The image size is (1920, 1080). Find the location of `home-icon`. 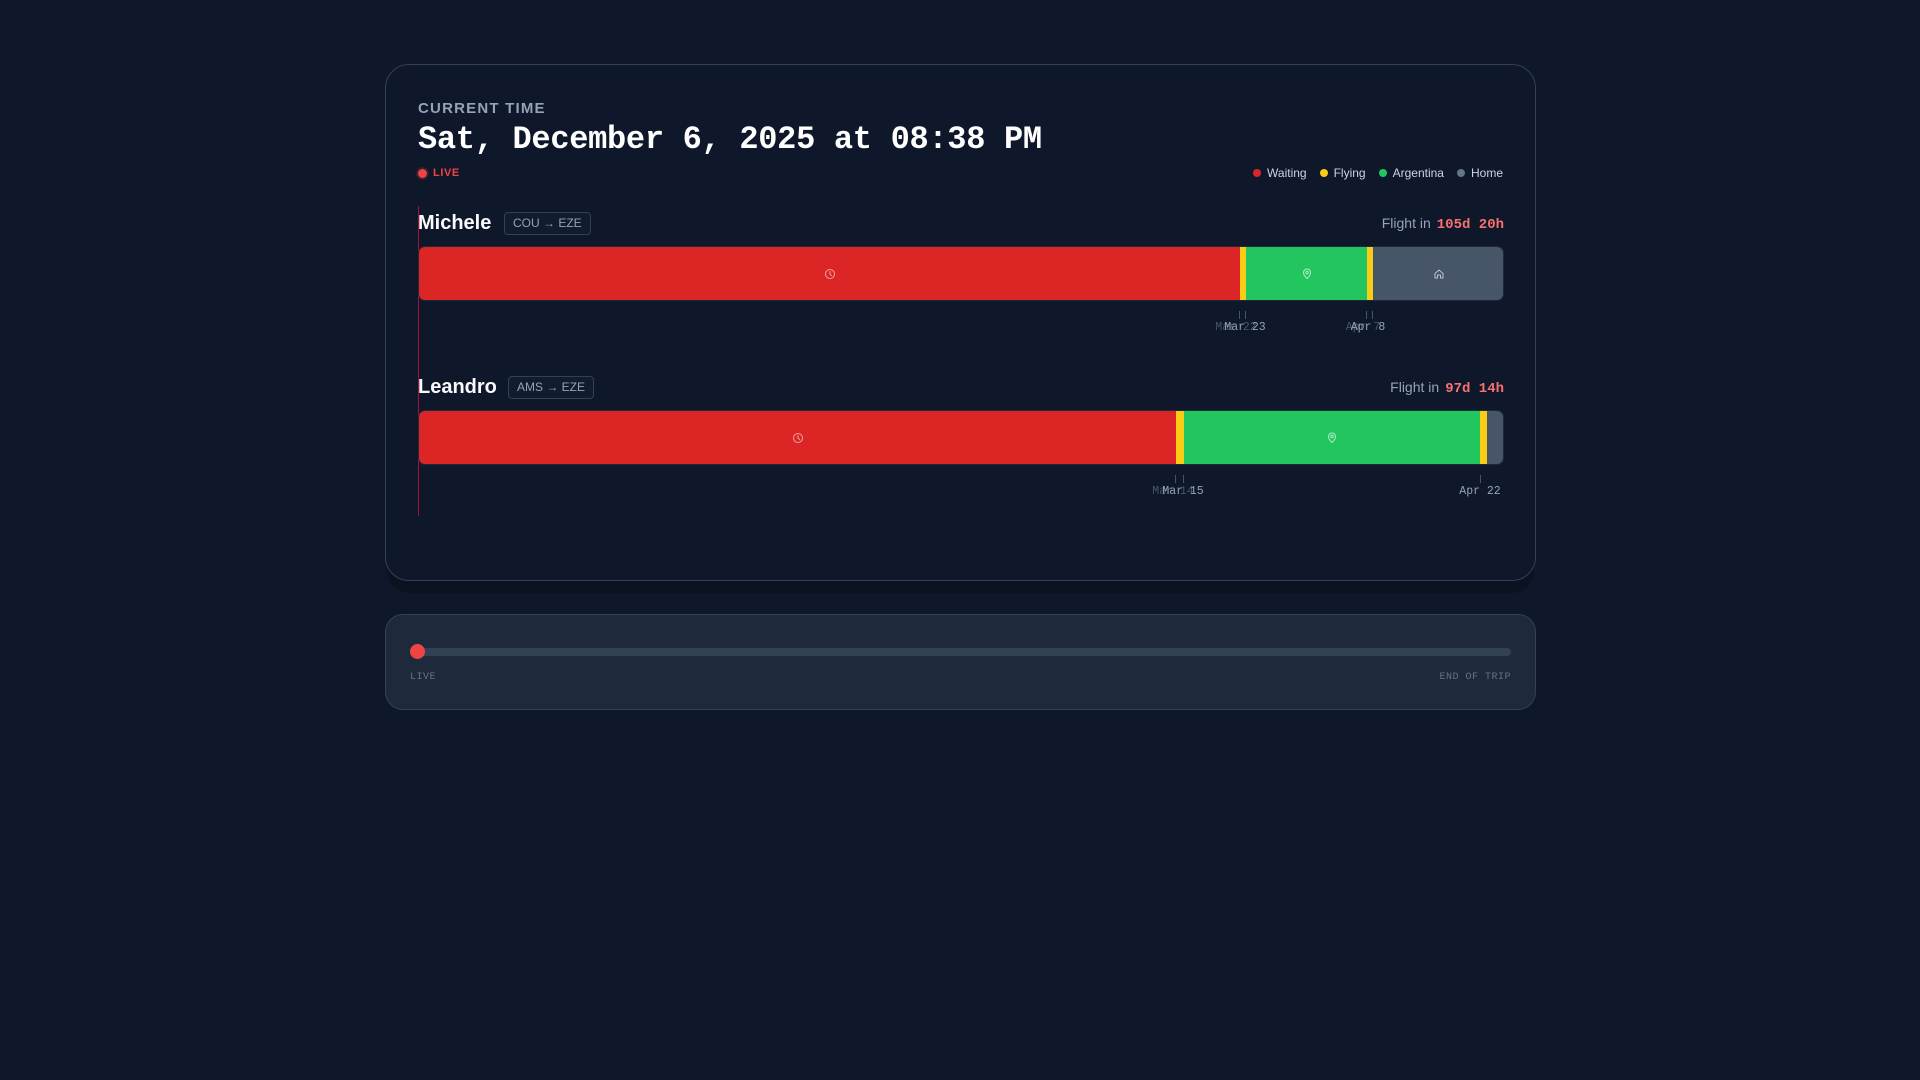

home-icon is located at coordinates (1439, 273).